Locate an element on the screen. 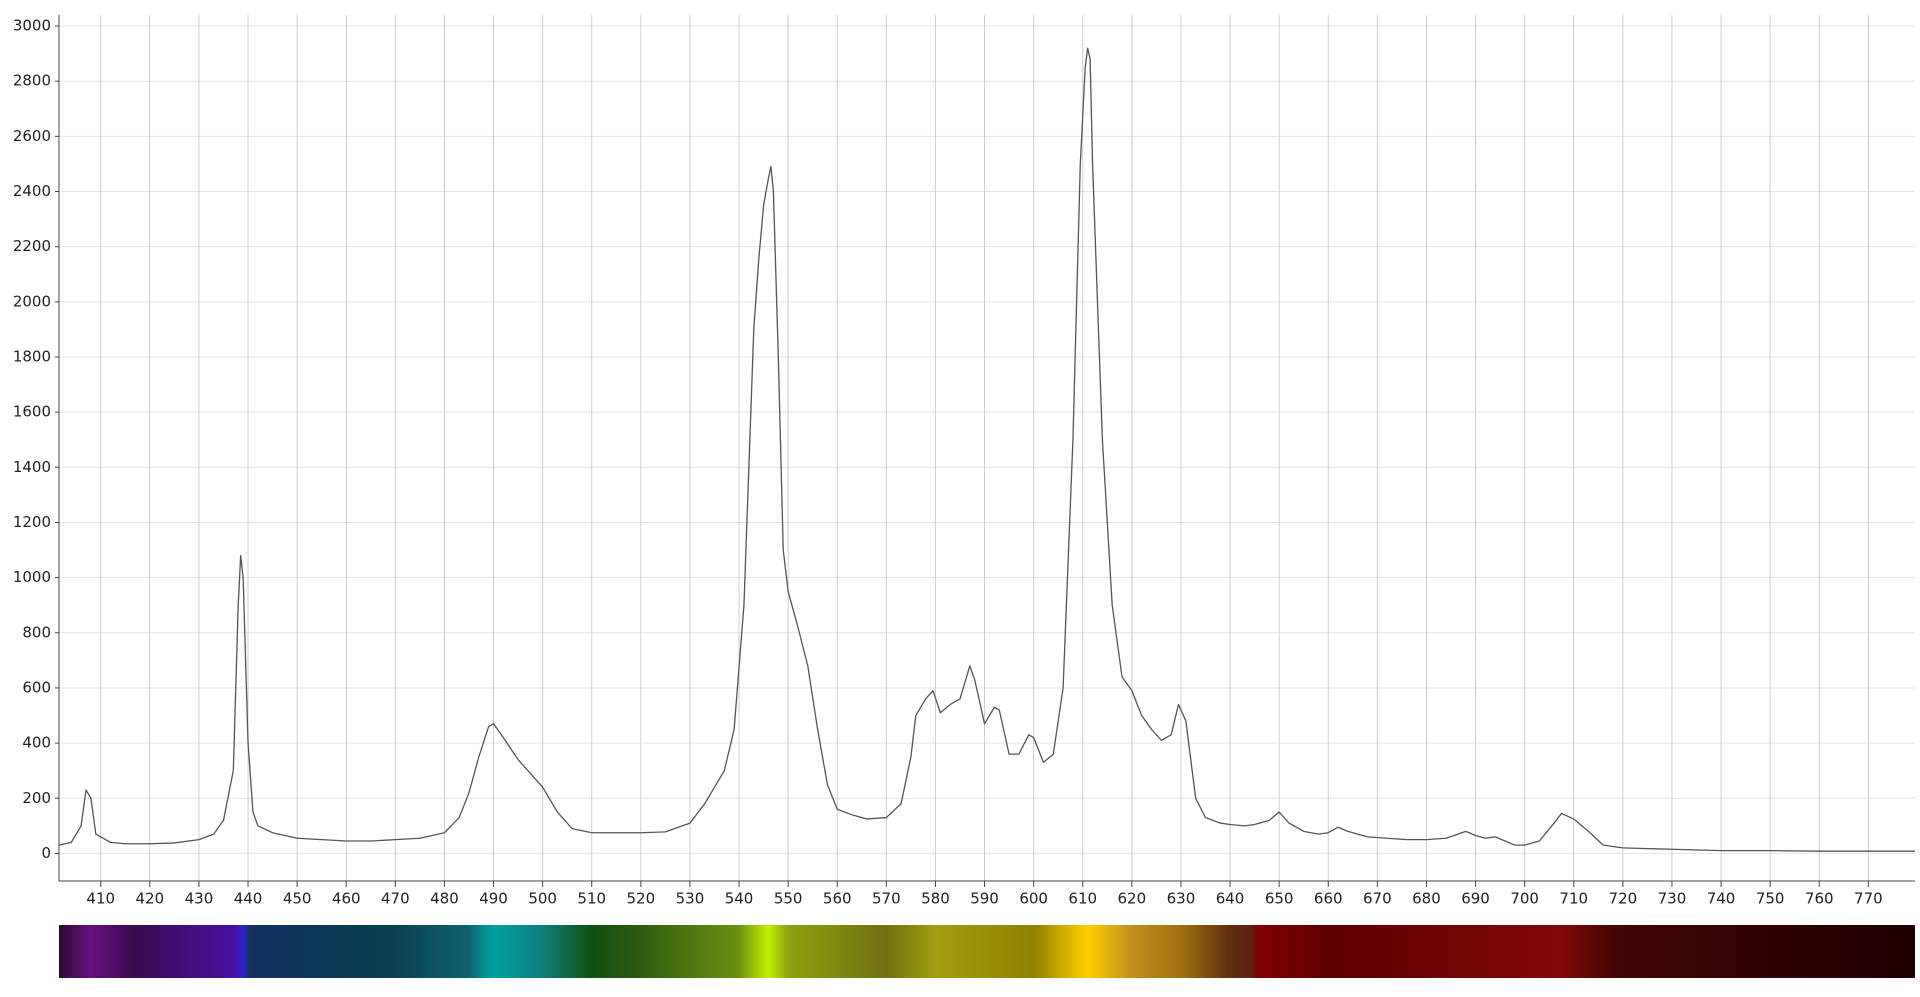  x-tick-label: 690 is located at coordinates (1475, 899).